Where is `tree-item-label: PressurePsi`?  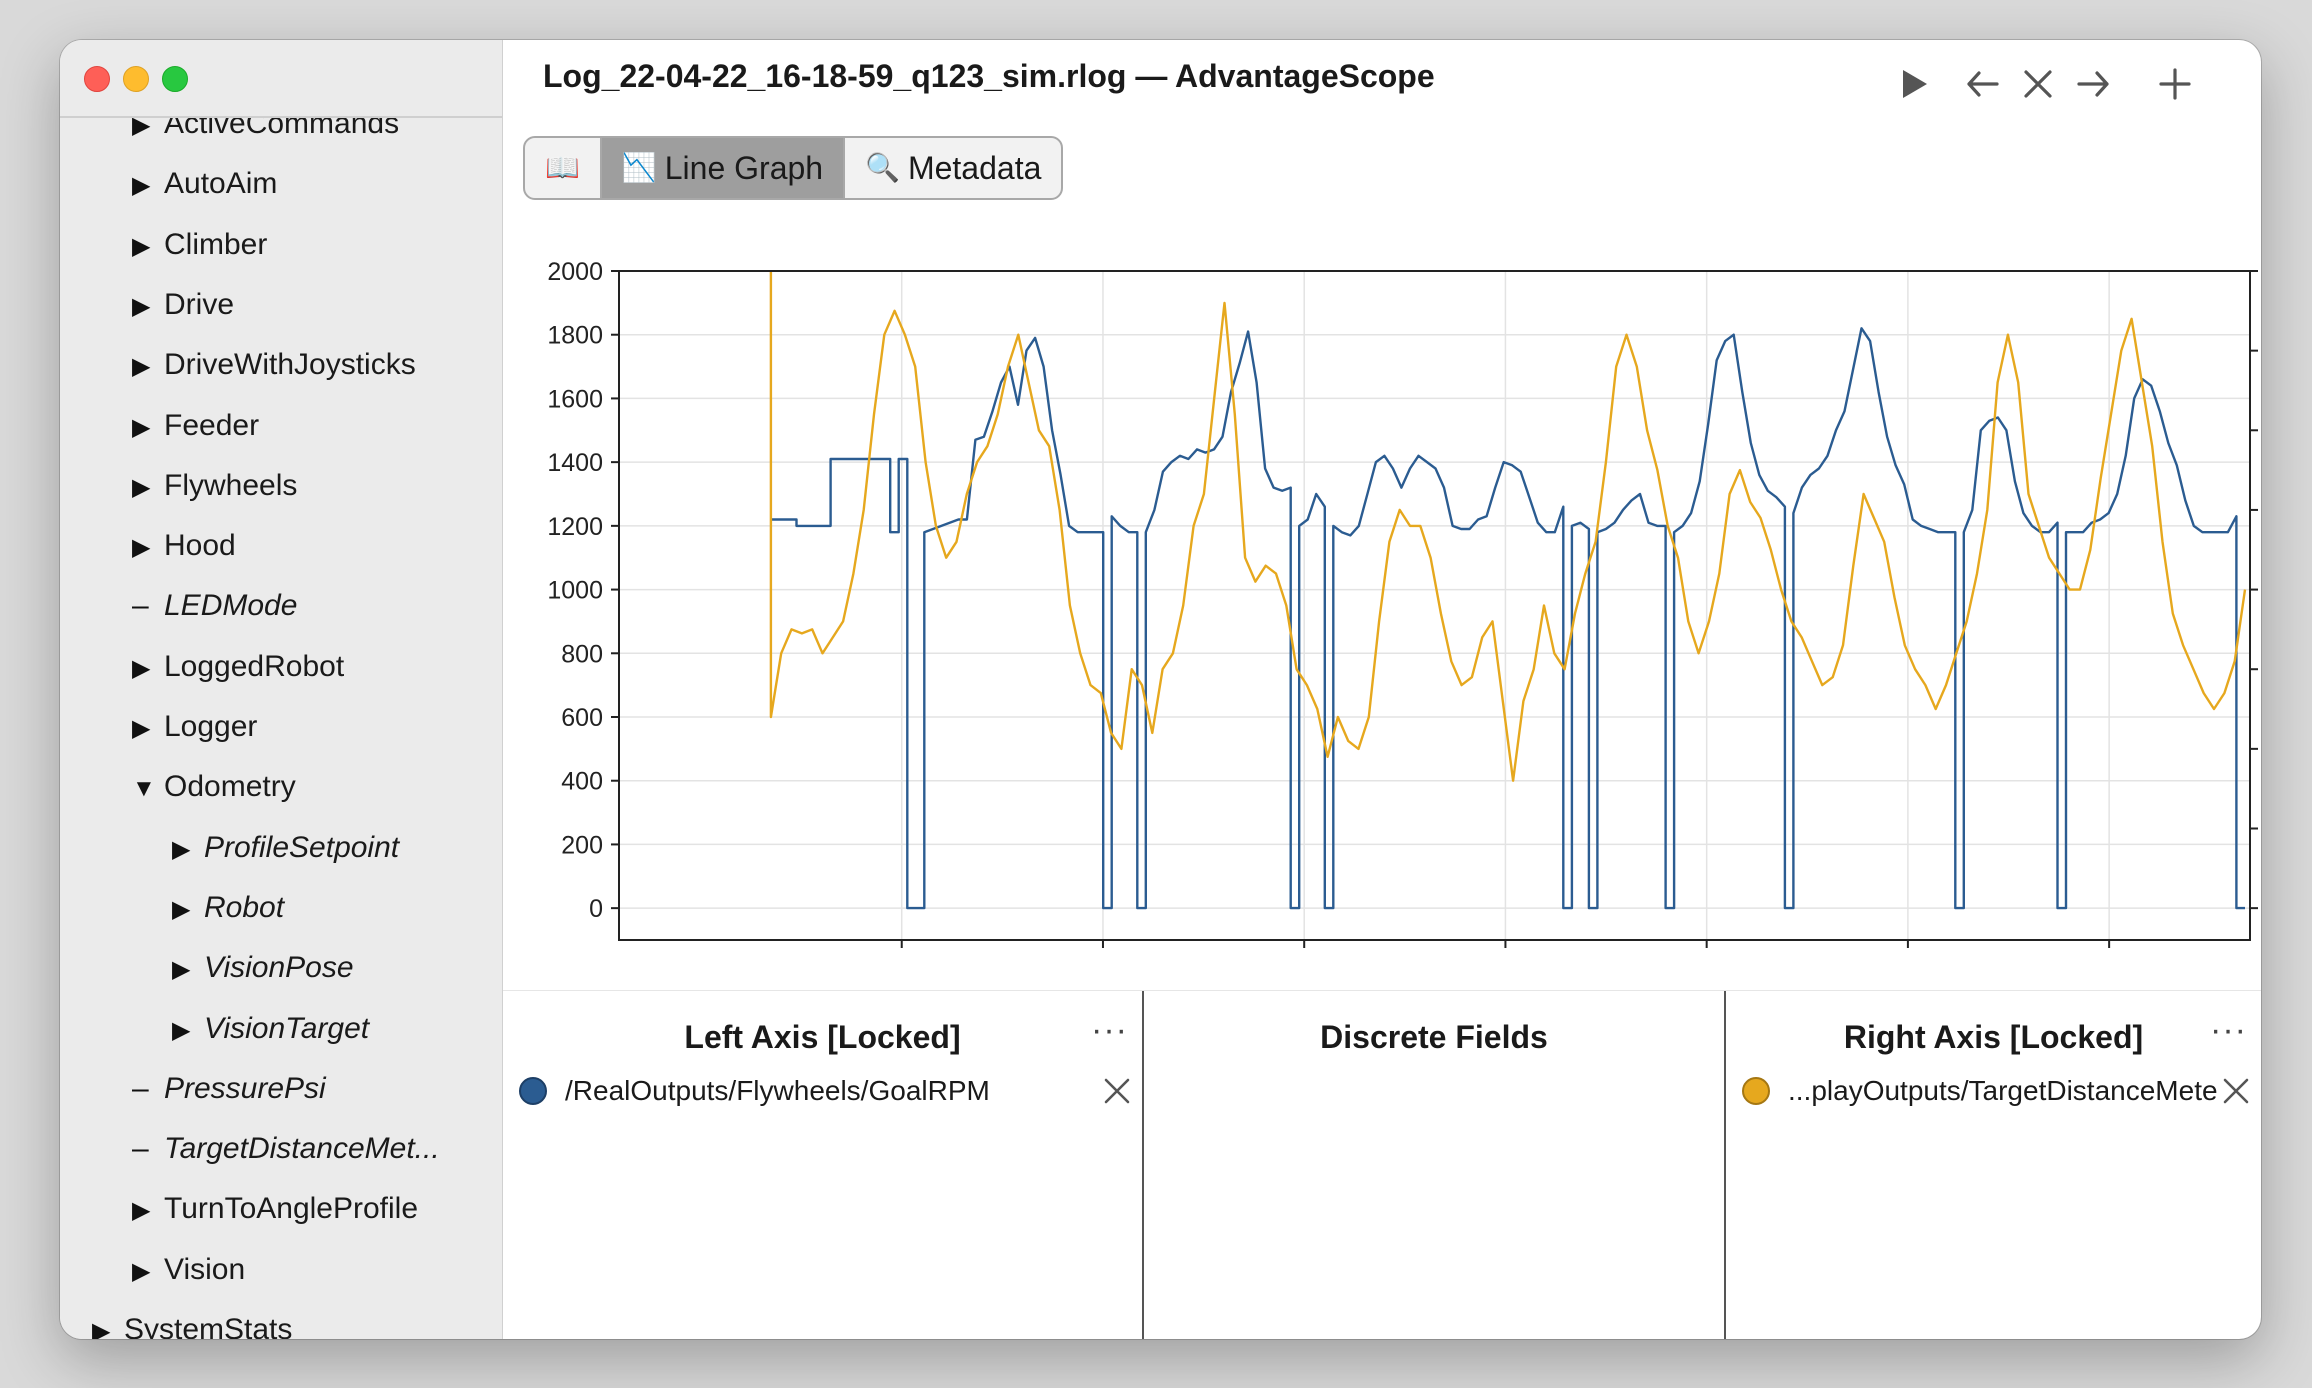
tree-item-label: PressurePsi is located at coordinates (245, 1088).